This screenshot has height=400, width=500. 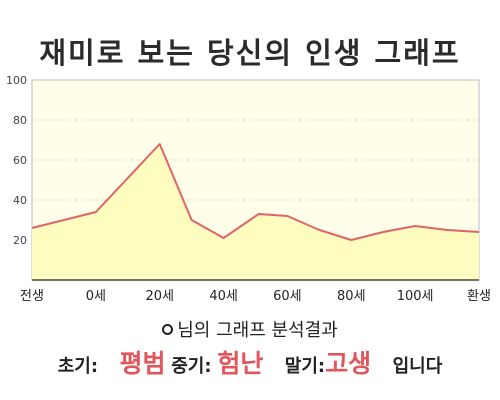 I want to click on y-tick-label: 80, so click(x=20, y=120).